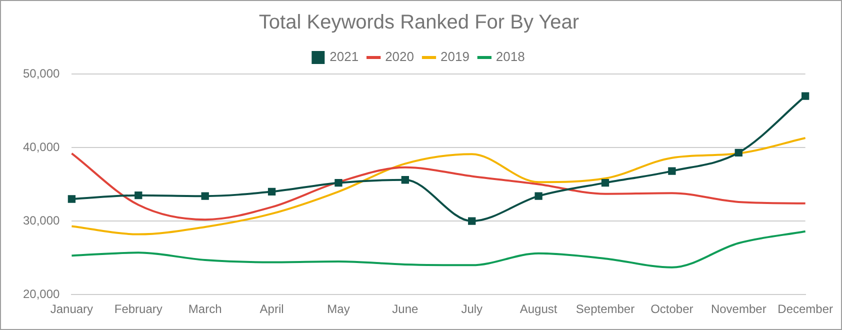 The width and height of the screenshot is (842, 330). Describe the element at coordinates (399, 56) in the screenshot. I see `legend-label: 2020` at that location.